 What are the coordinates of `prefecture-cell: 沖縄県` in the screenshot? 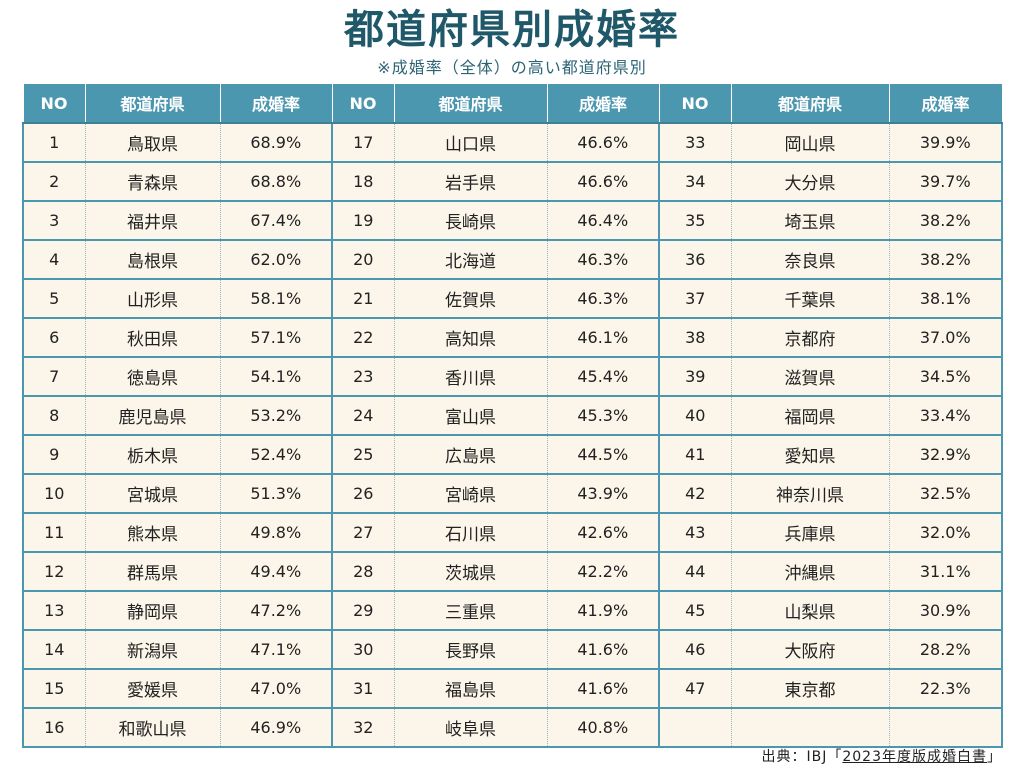 It's located at (810, 572).